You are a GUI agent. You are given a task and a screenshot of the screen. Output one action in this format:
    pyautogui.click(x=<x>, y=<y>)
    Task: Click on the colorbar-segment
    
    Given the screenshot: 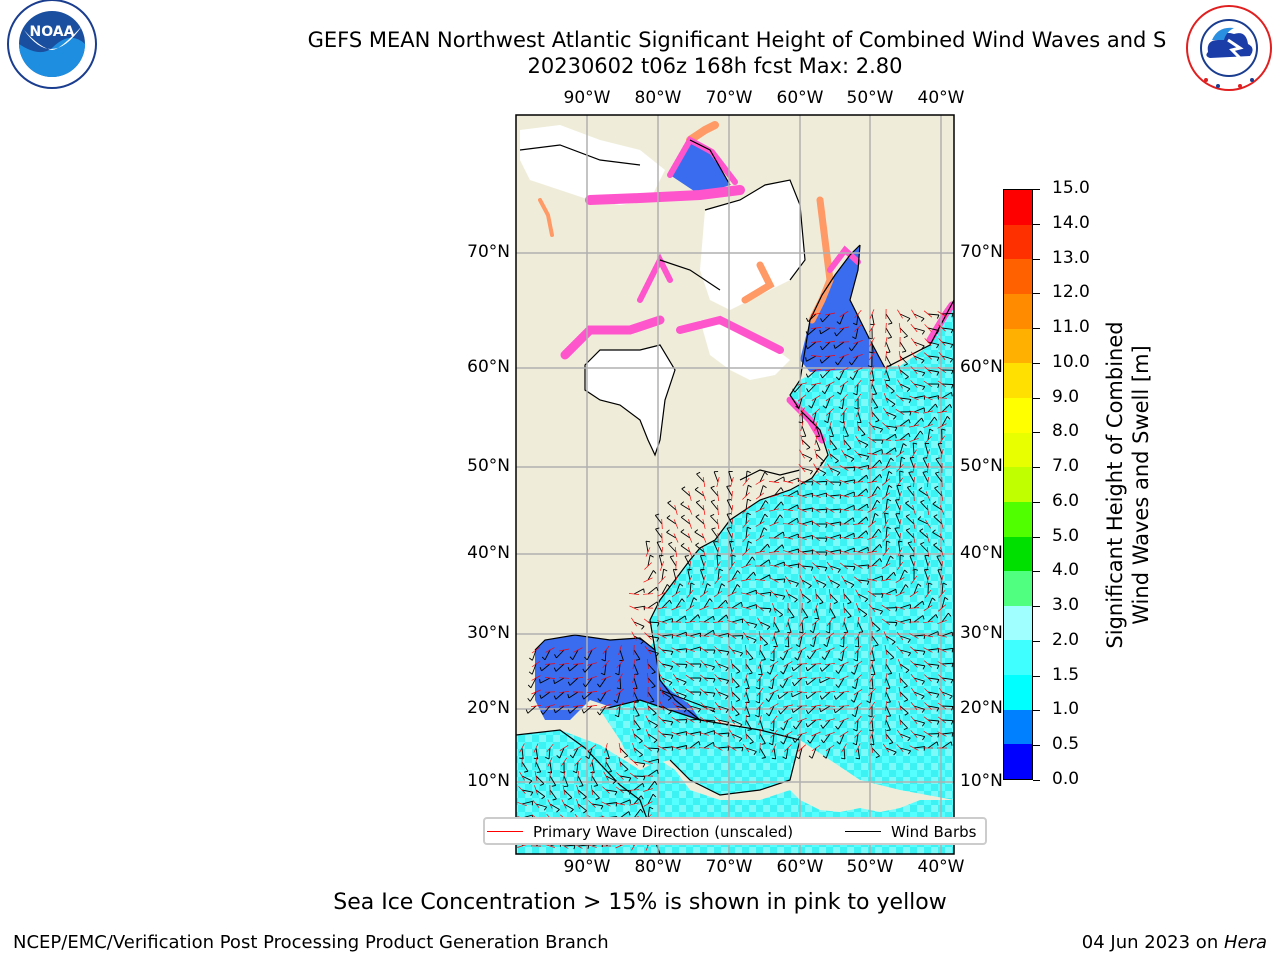 What is the action you would take?
    pyautogui.click(x=1018, y=727)
    